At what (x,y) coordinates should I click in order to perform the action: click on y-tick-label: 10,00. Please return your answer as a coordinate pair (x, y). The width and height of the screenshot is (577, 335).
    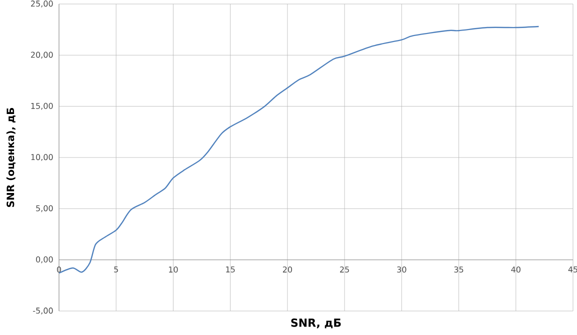
    Looking at the image, I should click on (42, 157).